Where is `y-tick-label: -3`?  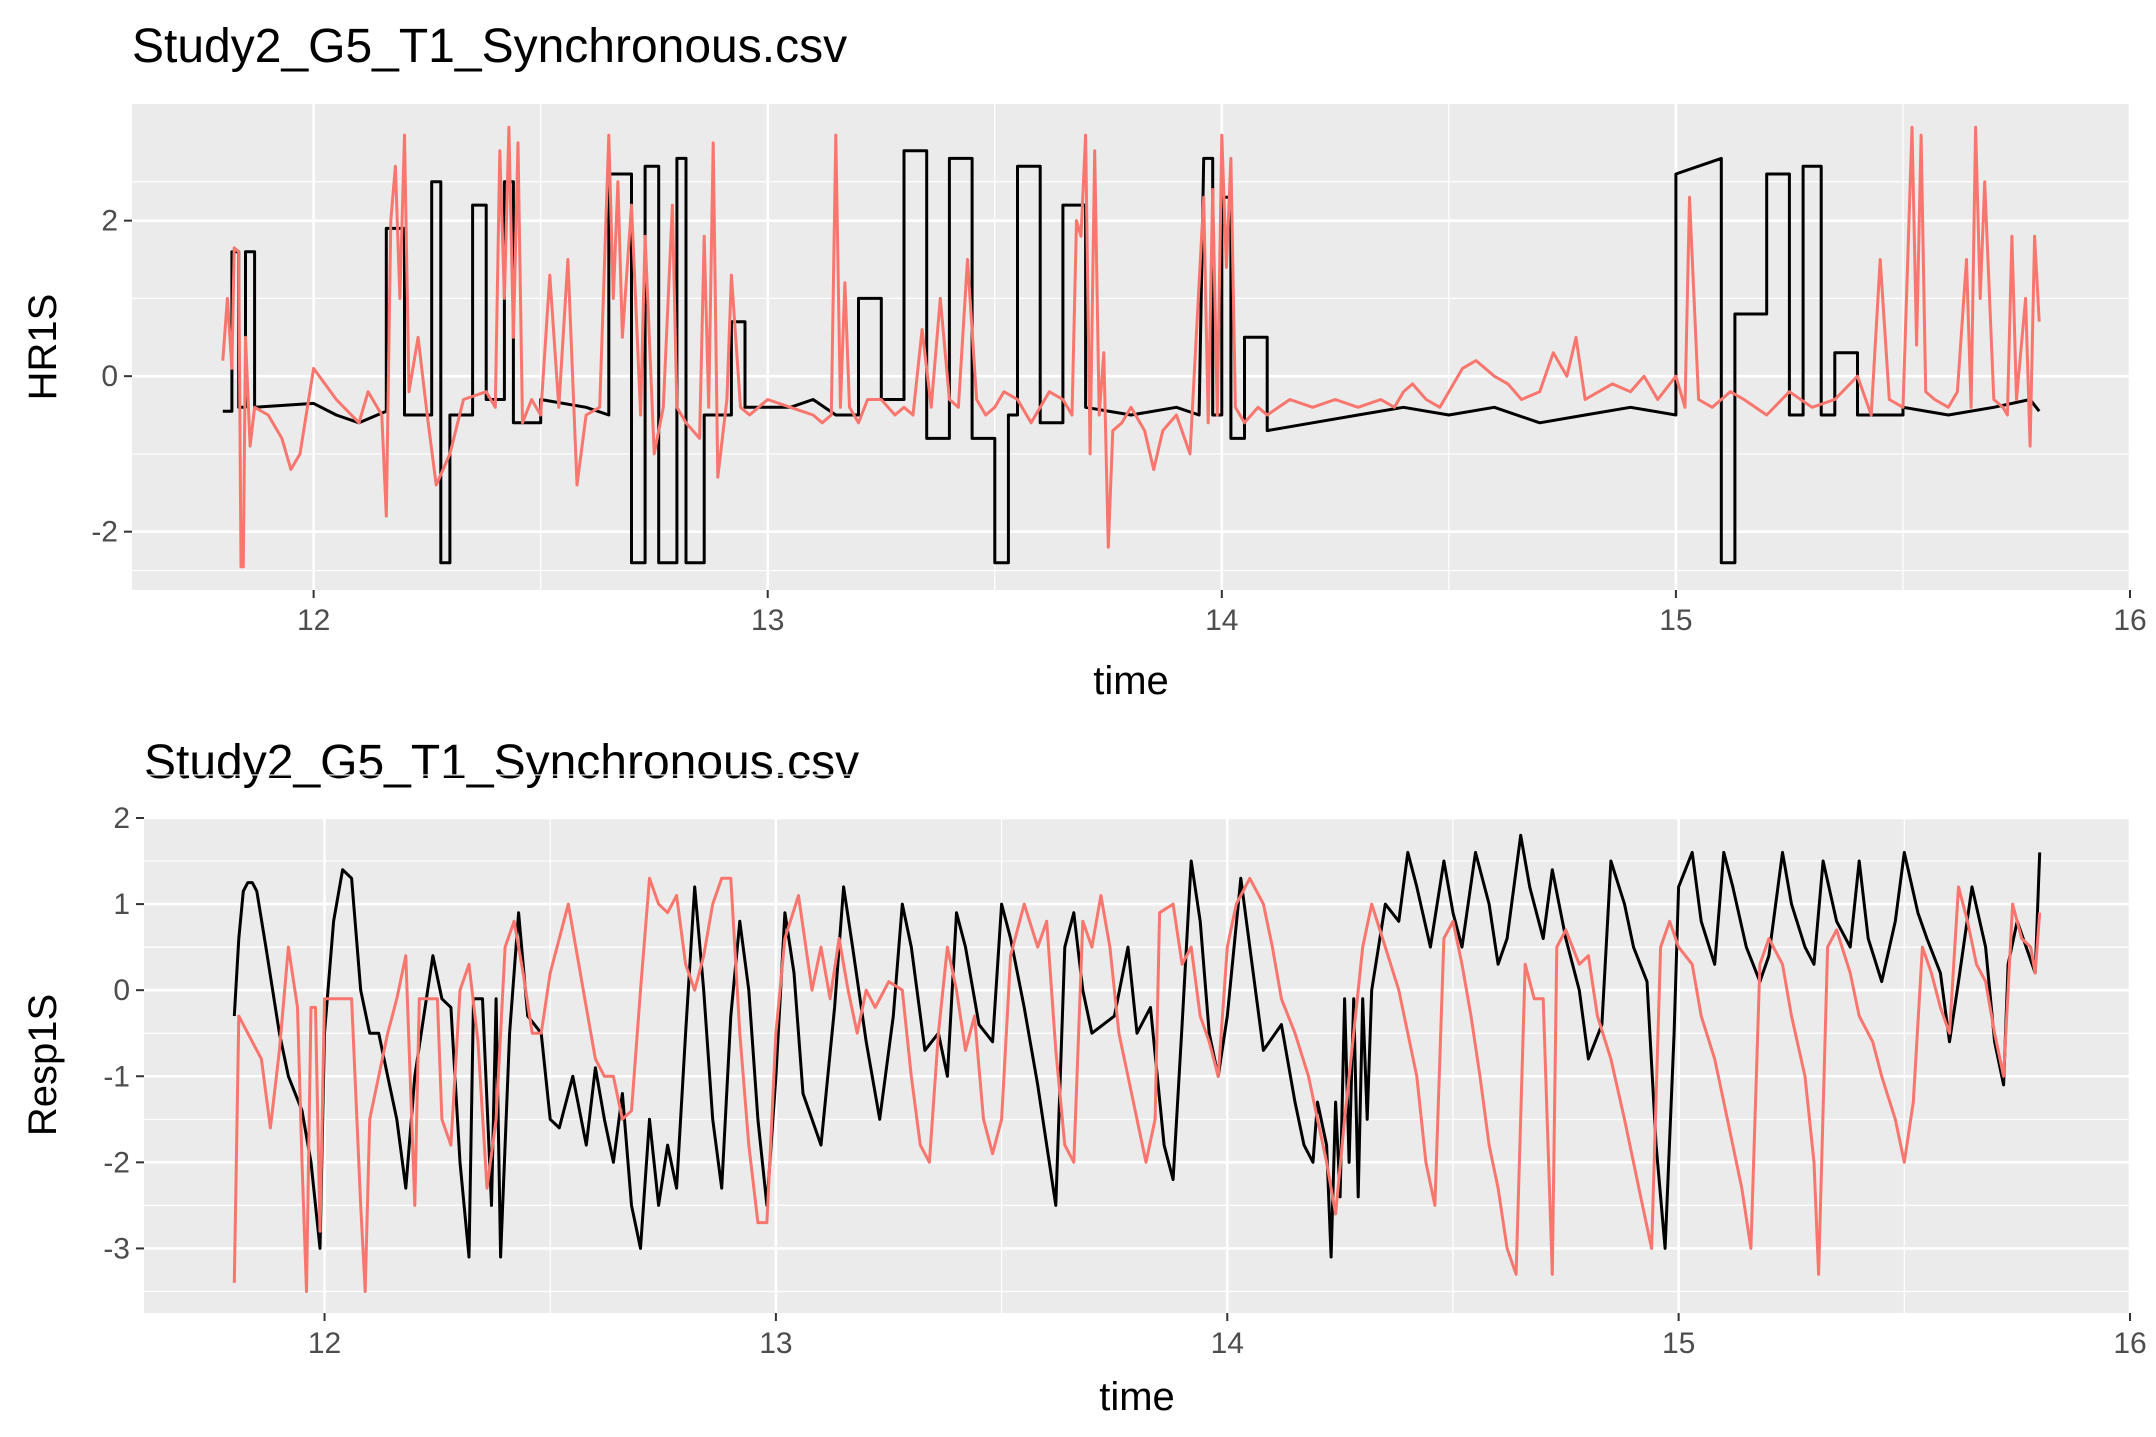
y-tick-label: -3 is located at coordinates (116, 1248).